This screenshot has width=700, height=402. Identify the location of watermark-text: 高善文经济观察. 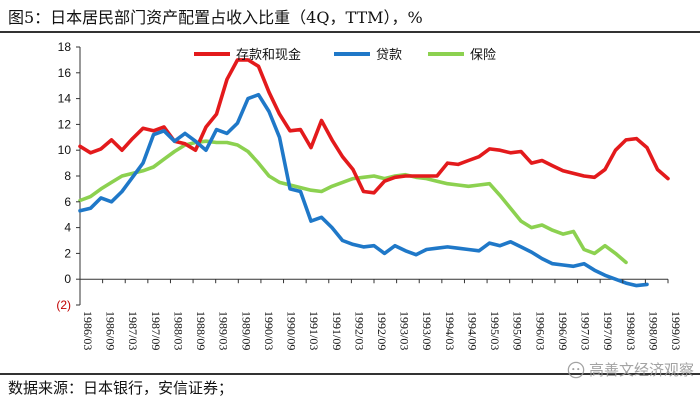
(641, 370).